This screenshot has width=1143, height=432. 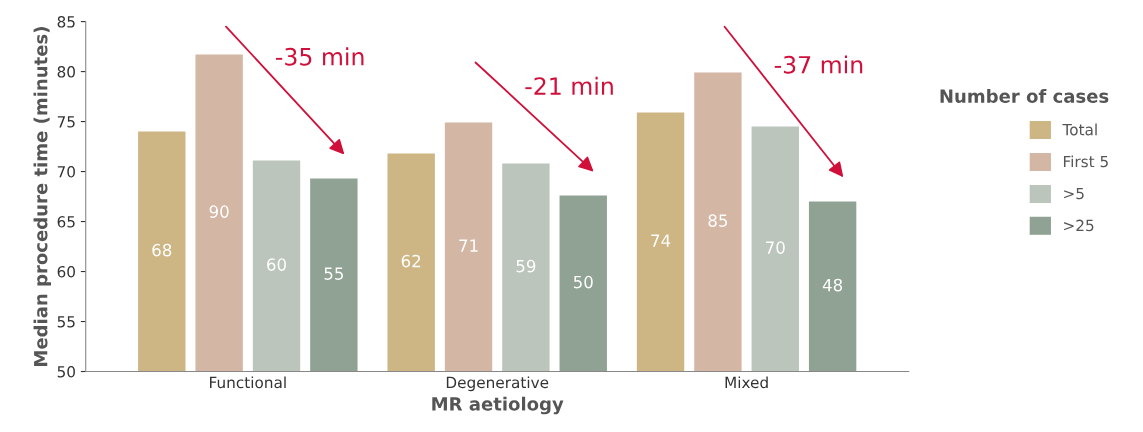 What do you see at coordinates (320, 56) in the screenshot?
I see `annotation: -35 min` at bounding box center [320, 56].